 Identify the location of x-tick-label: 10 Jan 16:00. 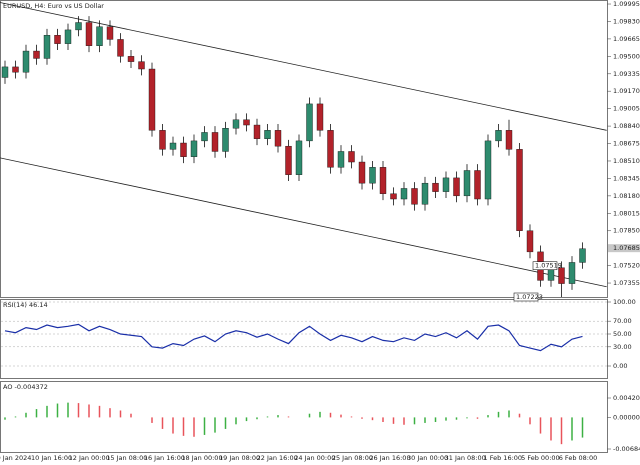
(51, 458).